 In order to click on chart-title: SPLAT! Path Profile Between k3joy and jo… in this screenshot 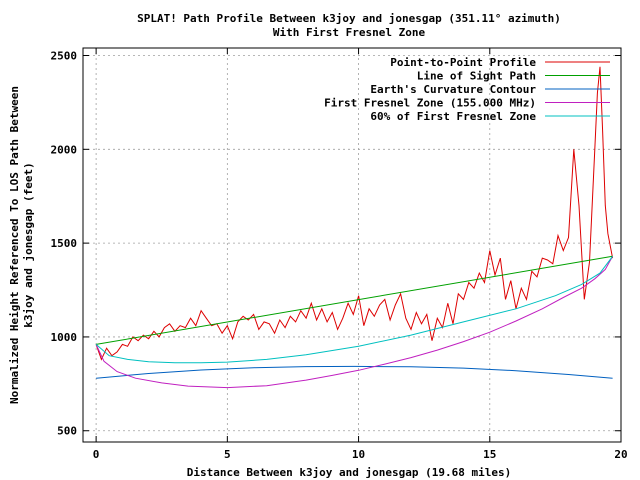, I will do `click(349, 18)`.